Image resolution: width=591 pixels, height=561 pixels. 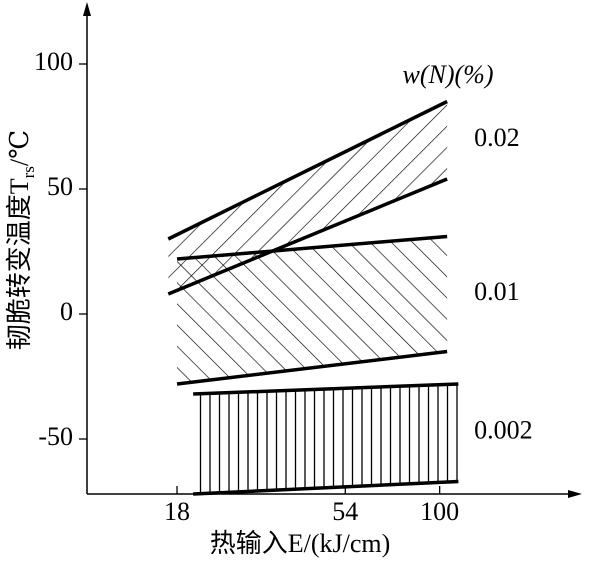 What do you see at coordinates (19, 264) in the screenshot?
I see `y-label-main: 韧脆转变温度T` at bounding box center [19, 264].